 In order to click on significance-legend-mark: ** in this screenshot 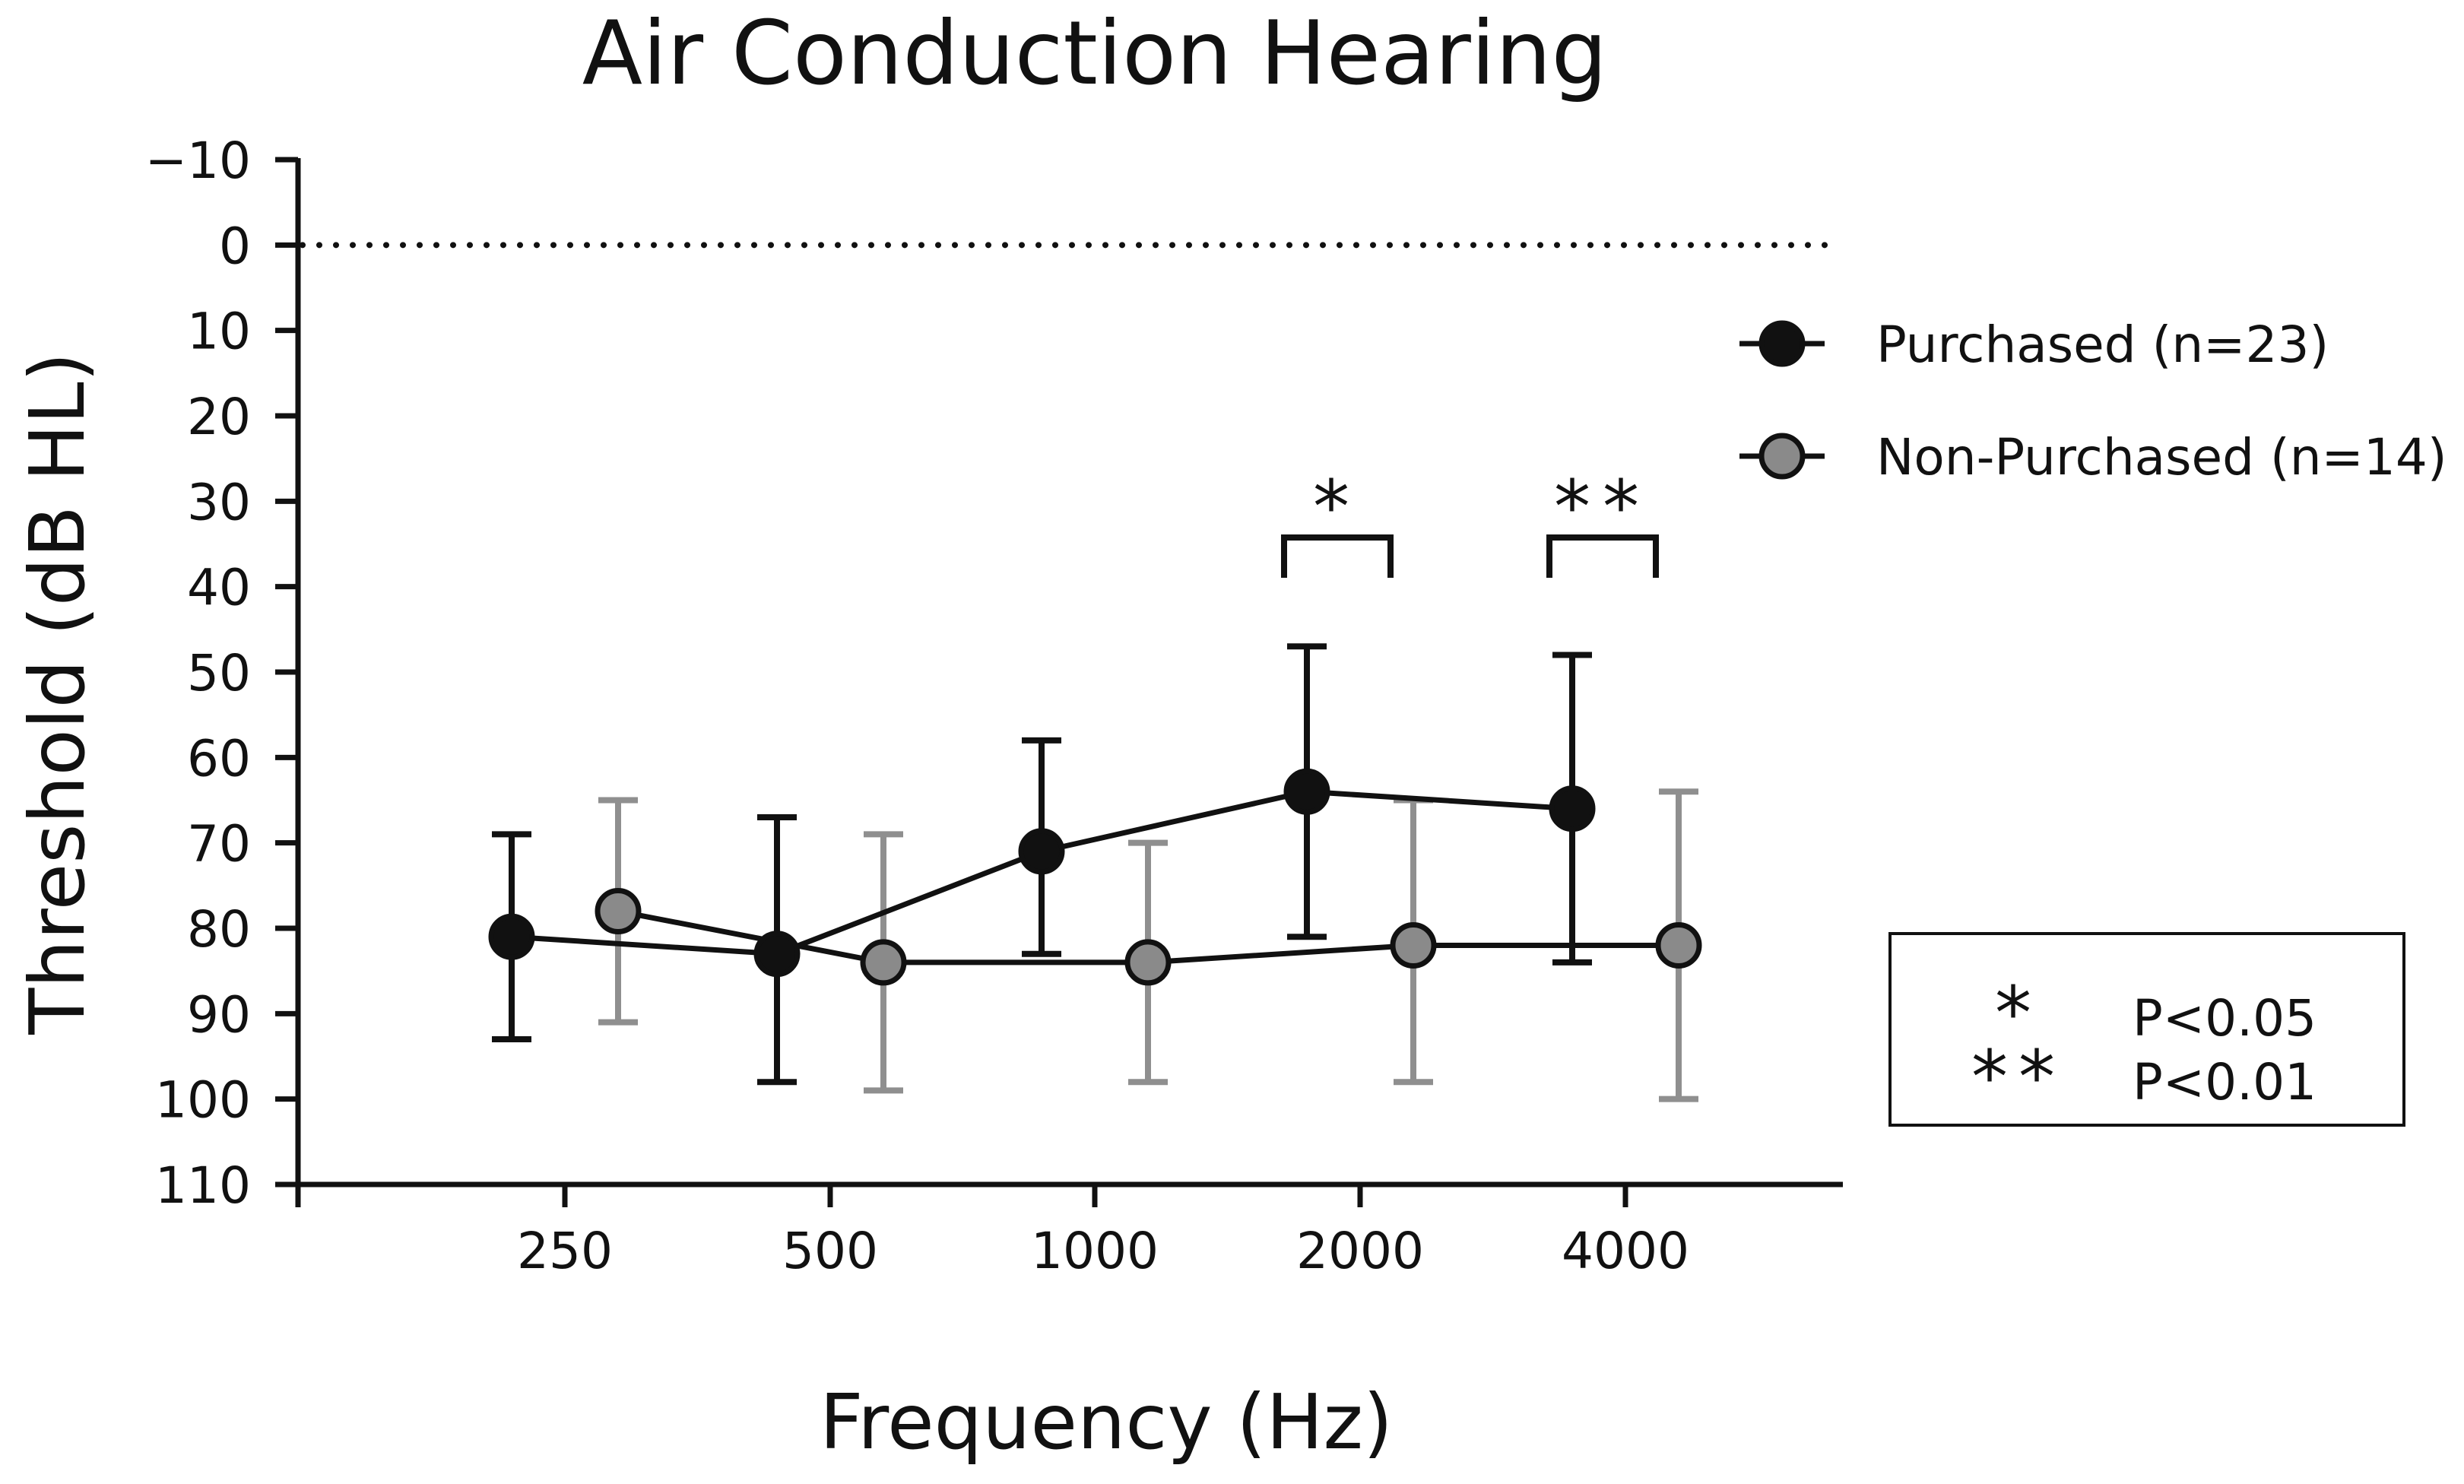, I will do `click(2018, 1077)`.